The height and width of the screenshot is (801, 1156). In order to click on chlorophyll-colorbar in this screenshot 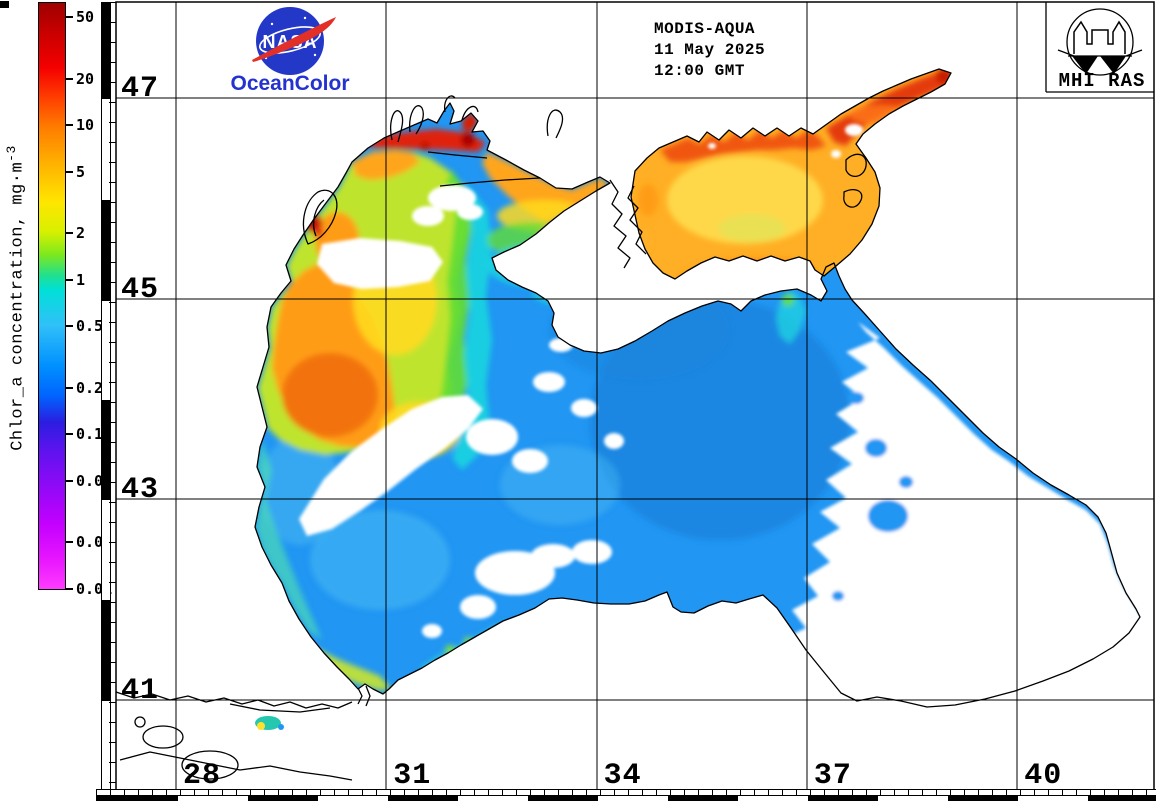, I will do `click(52, 296)`.